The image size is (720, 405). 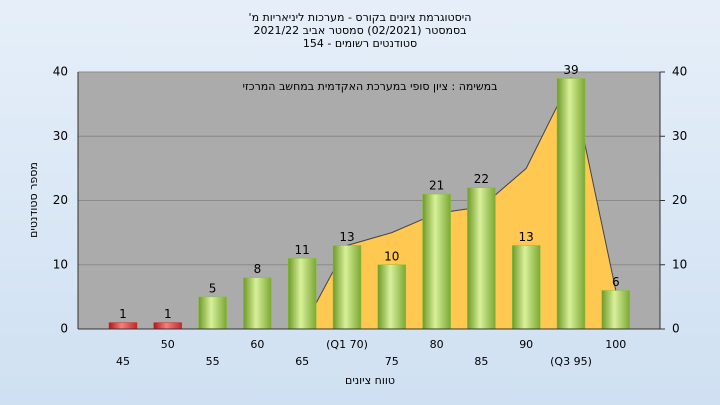 What do you see at coordinates (123, 361) in the screenshot?
I see `x-tick-label: 45` at bounding box center [123, 361].